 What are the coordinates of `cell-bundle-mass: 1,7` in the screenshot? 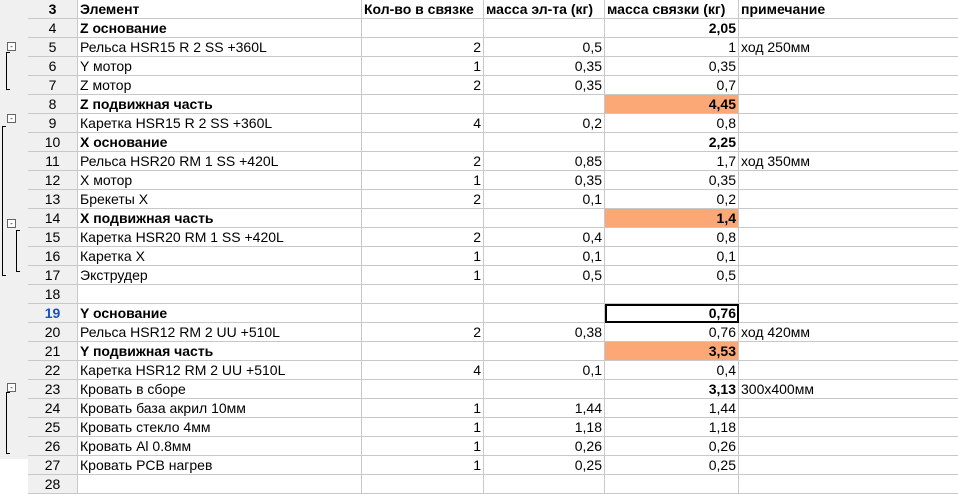 It's located at (672, 161).